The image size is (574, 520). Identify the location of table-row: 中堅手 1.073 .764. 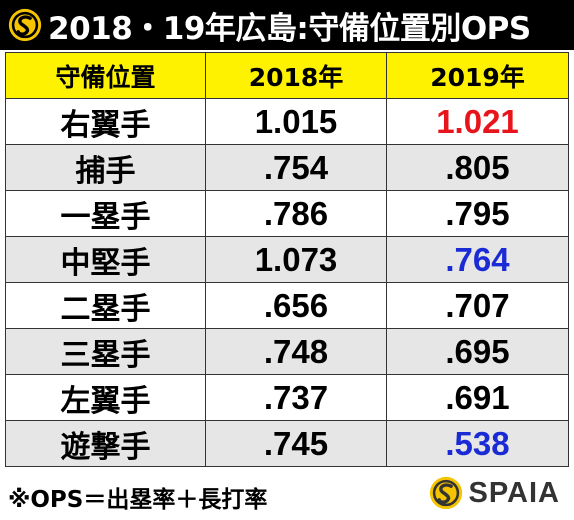
(287, 259).